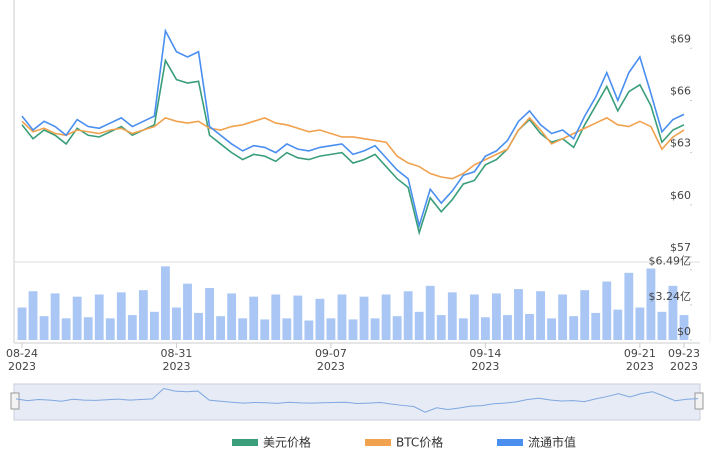  What do you see at coordinates (22, 360) in the screenshot?
I see `x-tick-label: 08-24 2023` at bounding box center [22, 360].